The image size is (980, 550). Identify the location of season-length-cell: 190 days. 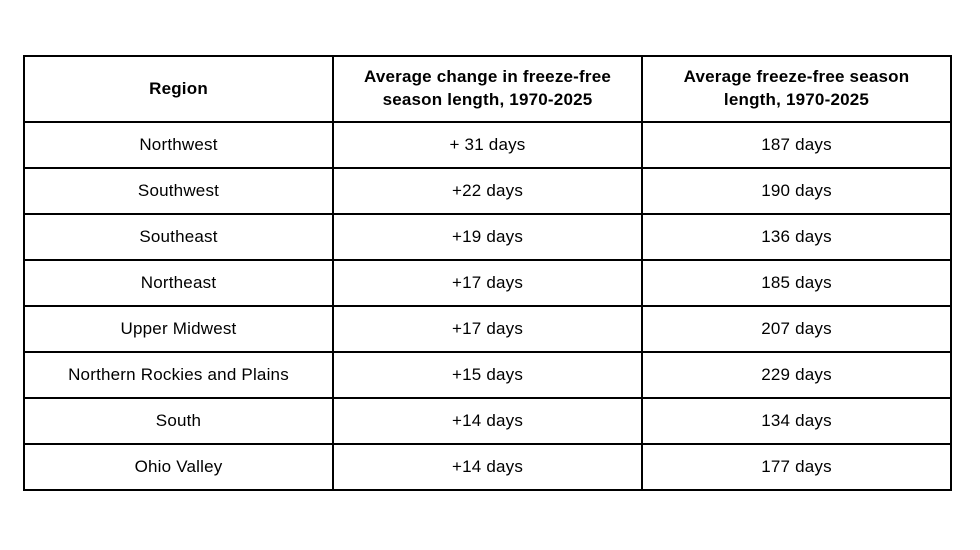
(796, 191).